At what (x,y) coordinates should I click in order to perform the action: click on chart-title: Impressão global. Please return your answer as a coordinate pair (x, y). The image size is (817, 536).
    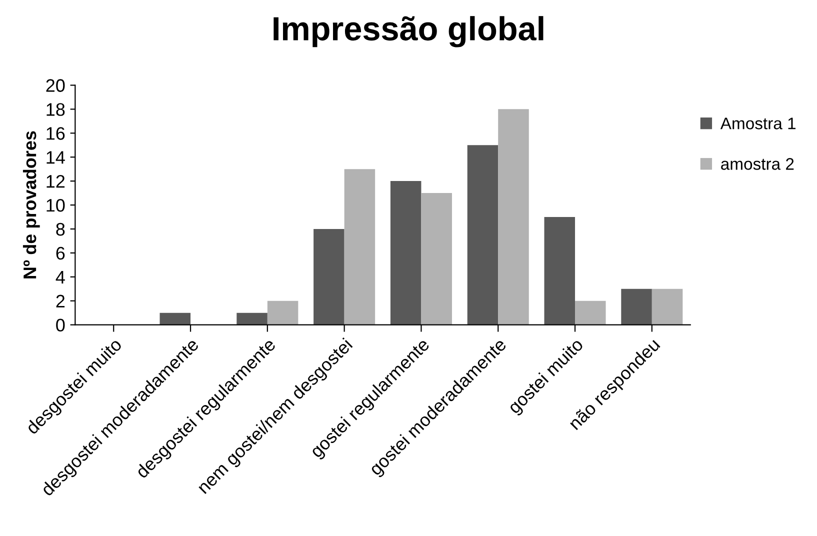
    Looking at the image, I should click on (409, 32).